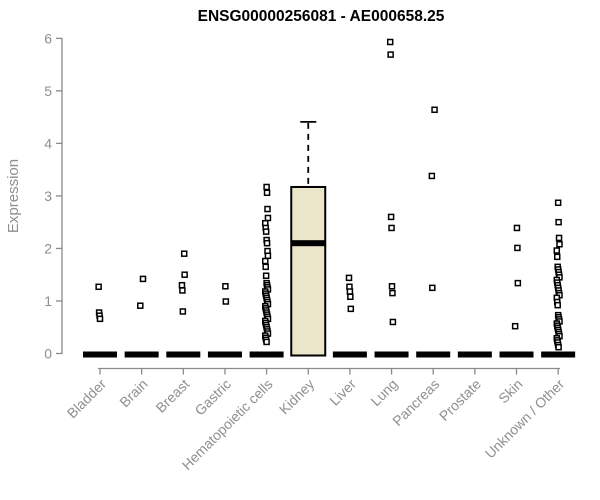  I want to click on x-tick-label: Prostate, so click(460, 400).